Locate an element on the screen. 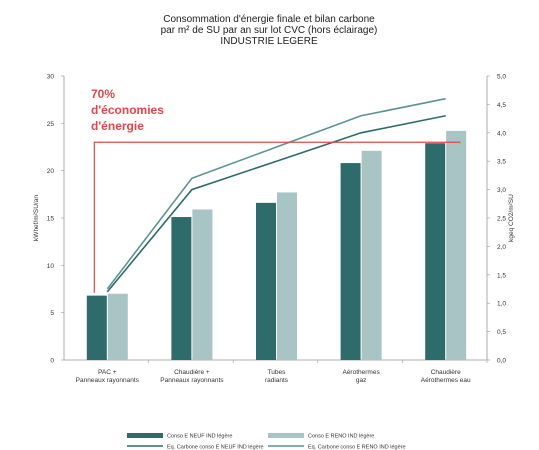  y2-tick-label: 0,5 is located at coordinates (501, 332).